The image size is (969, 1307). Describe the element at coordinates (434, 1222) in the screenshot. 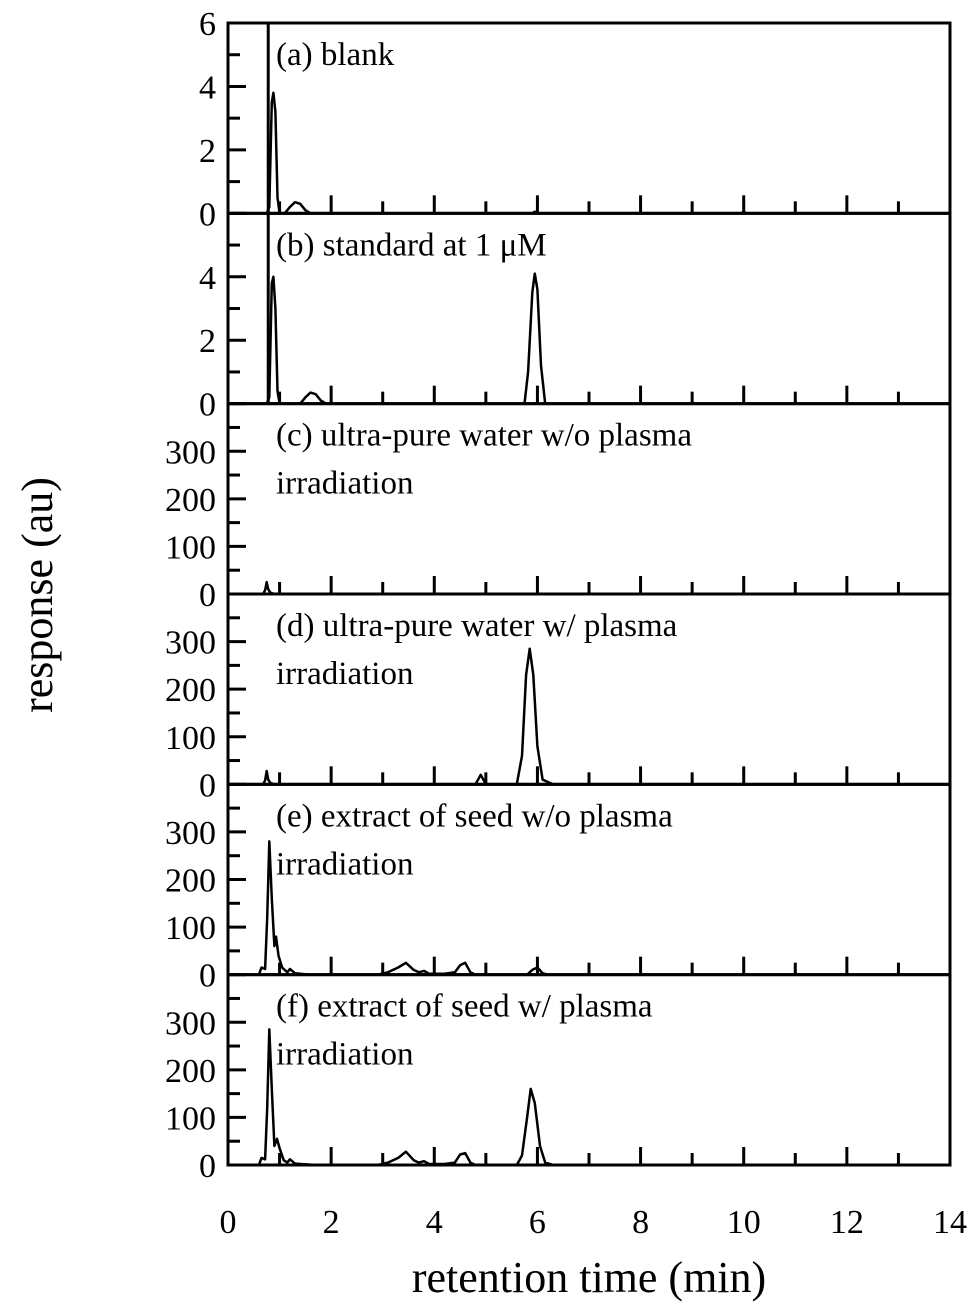

I see `x-tick-label: 4` at that location.